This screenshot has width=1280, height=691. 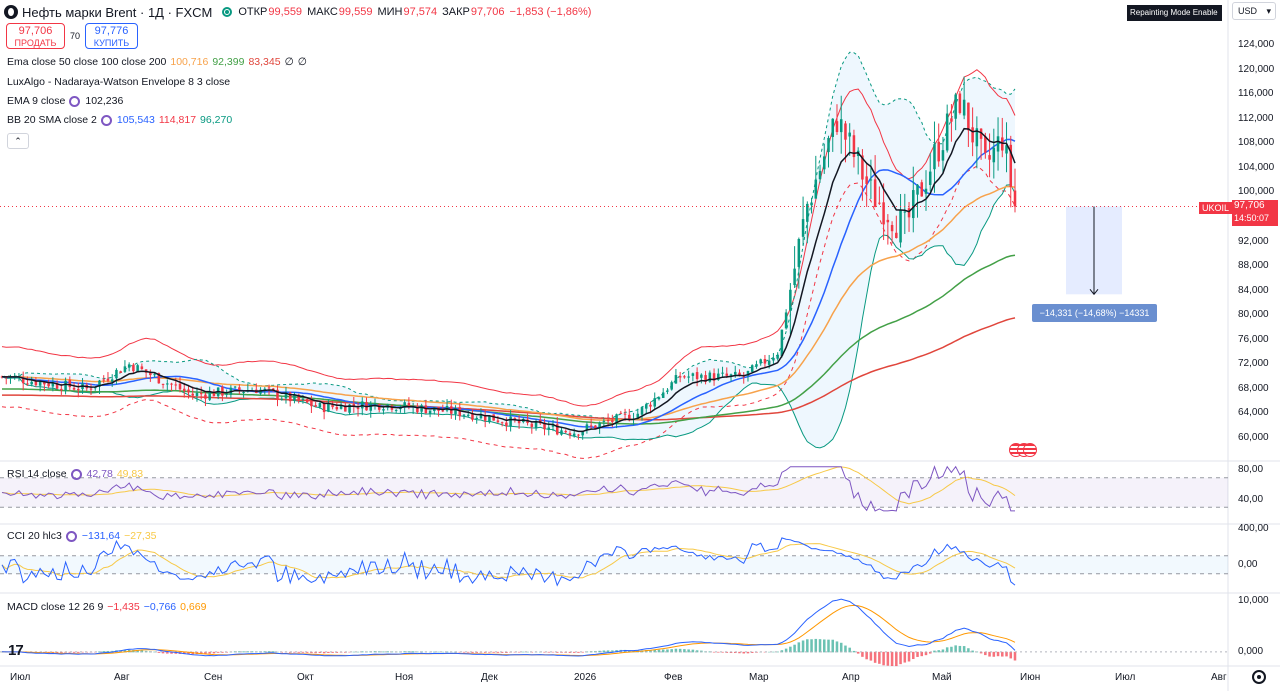 I want to click on cci-ma-line, so click(x=508, y=561).